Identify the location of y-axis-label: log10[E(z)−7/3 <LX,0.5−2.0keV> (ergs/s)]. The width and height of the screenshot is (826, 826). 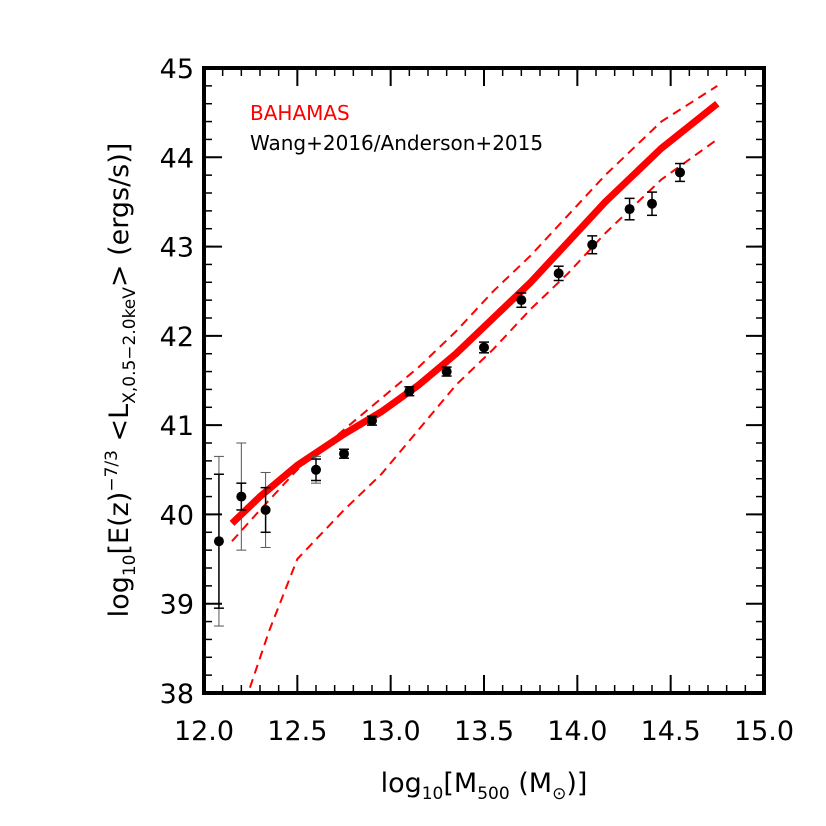
(121, 380).